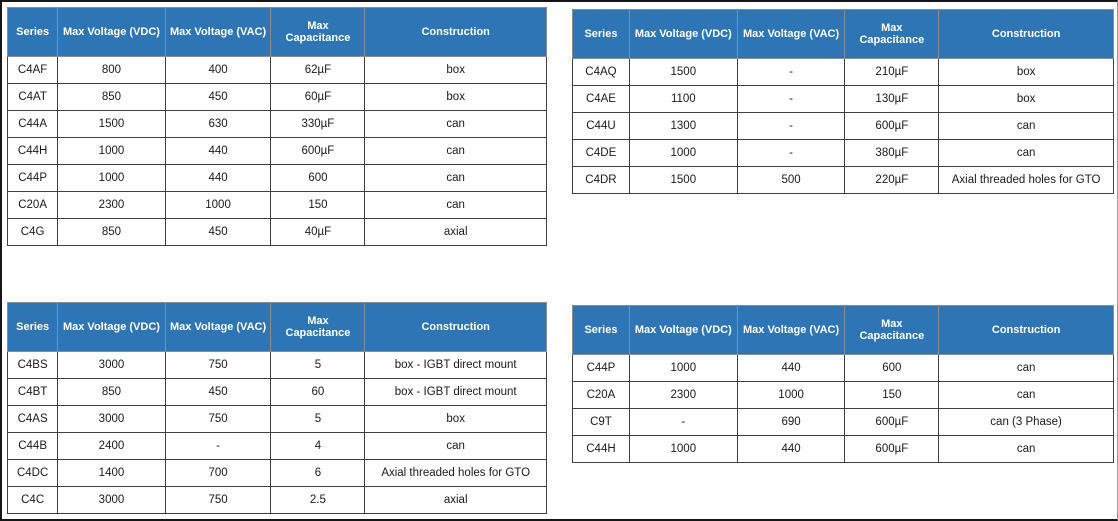  I want to click on table-cell: 380µF, so click(892, 153).